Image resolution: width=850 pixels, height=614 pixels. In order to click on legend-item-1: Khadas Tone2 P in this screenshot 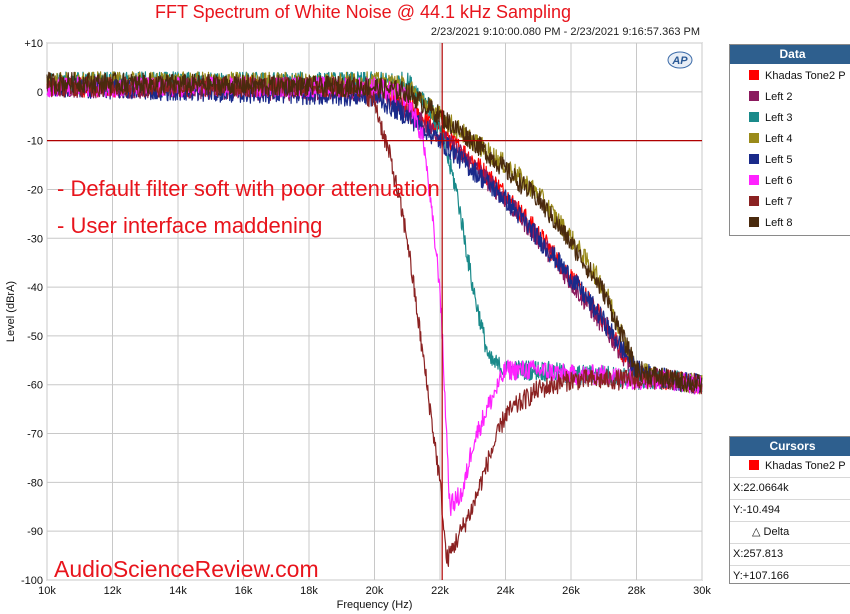, I will do `click(790, 76)`.